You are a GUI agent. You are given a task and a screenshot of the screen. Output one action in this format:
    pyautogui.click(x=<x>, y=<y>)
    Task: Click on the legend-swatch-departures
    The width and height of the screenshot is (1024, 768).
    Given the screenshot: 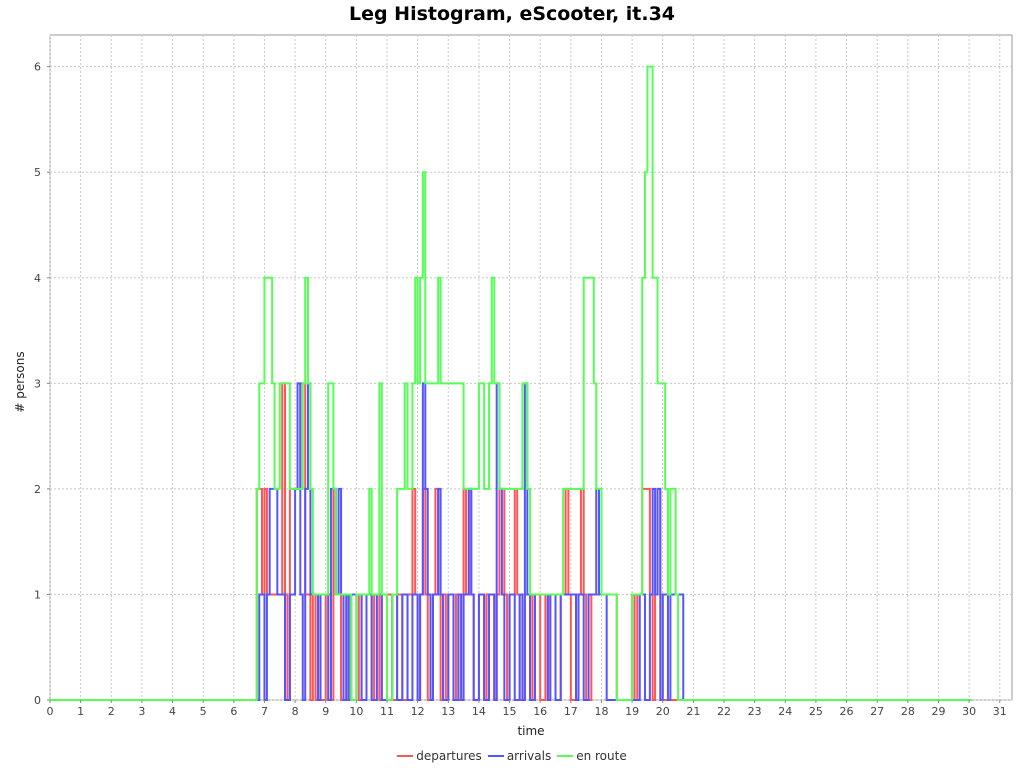 What is the action you would take?
    pyautogui.click(x=405, y=756)
    